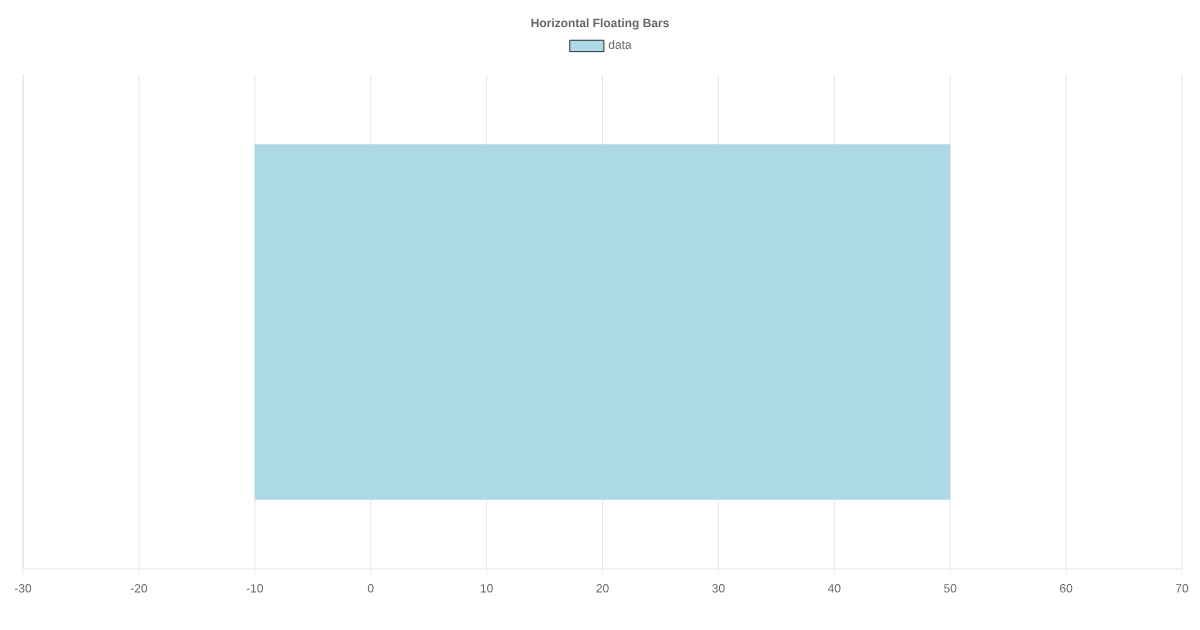 The width and height of the screenshot is (1200, 630). Describe the element at coordinates (1066, 588) in the screenshot. I see `x-tick-label: 60` at that location.